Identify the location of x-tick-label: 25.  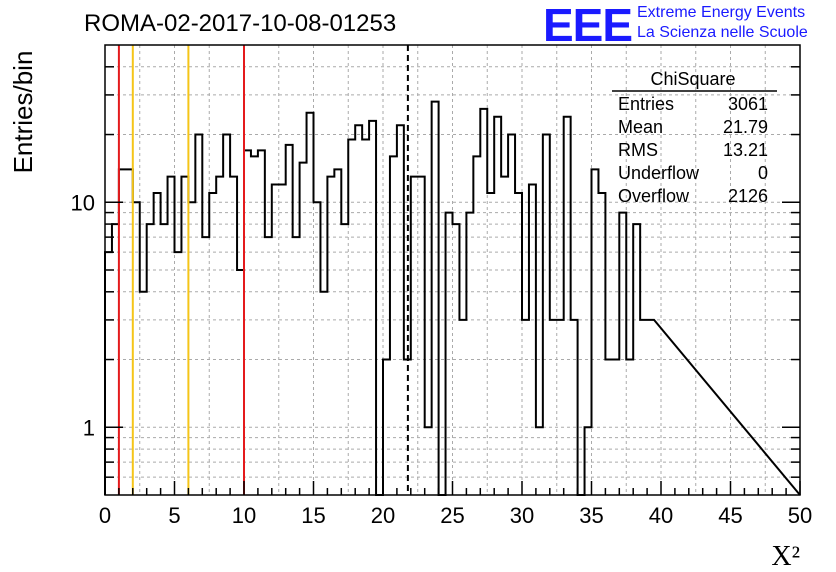
(452, 515).